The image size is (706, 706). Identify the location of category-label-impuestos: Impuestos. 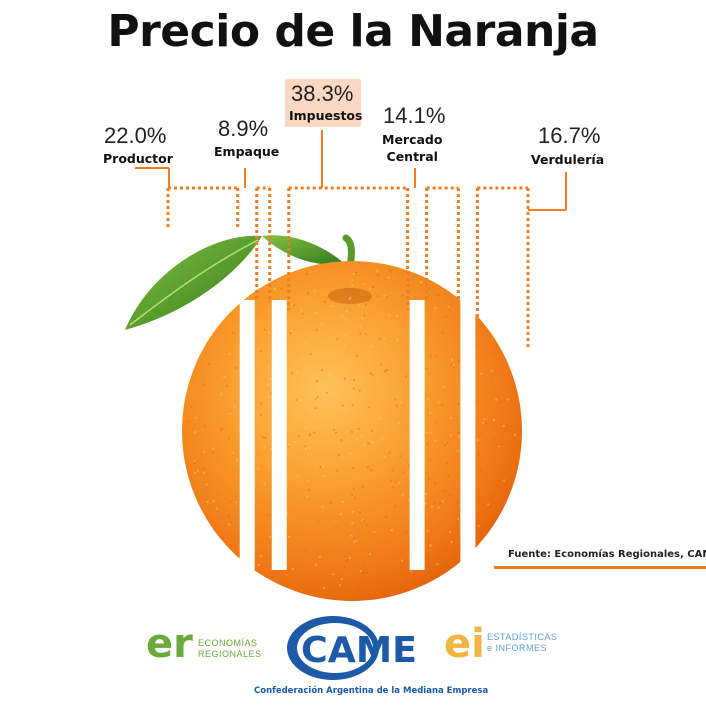
(326, 115).